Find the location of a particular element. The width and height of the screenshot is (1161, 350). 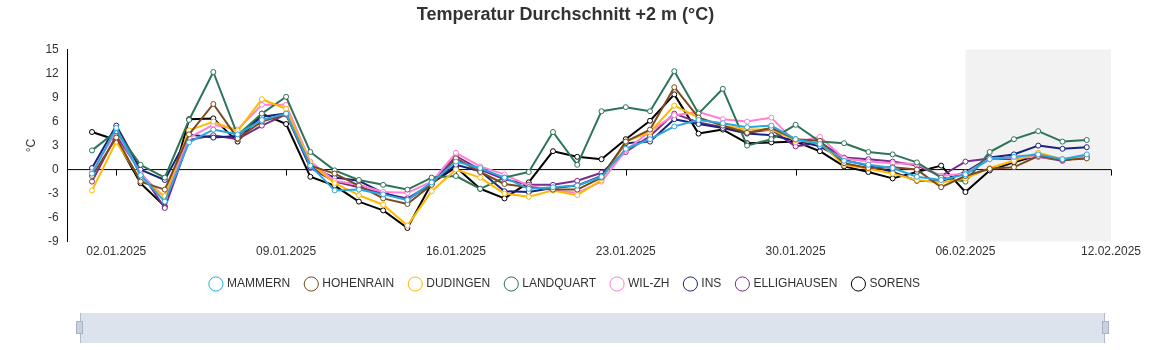

chart-title: Temperatur Durchschnitt +2 m (°C) is located at coordinates (565, 13).